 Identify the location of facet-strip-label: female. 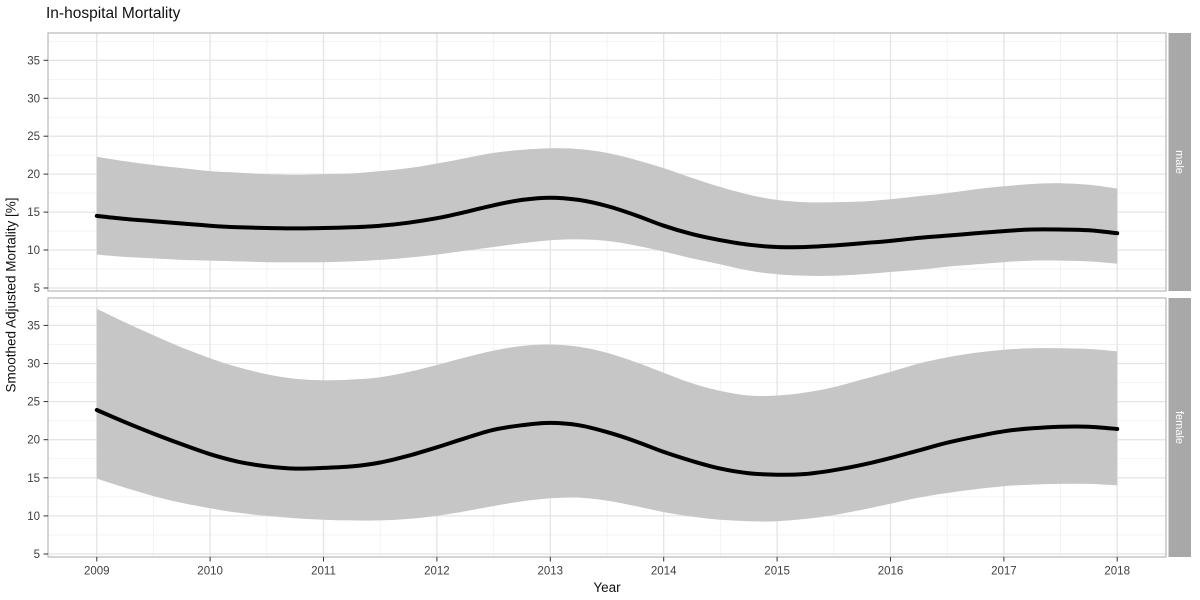
(1179, 427).